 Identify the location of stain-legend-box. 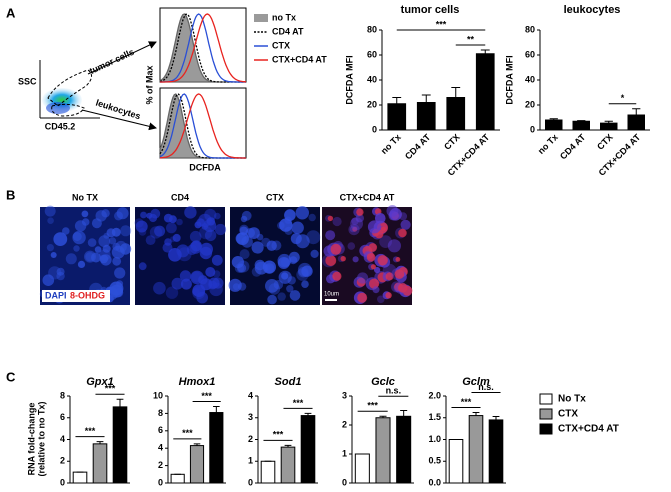
(76, 296).